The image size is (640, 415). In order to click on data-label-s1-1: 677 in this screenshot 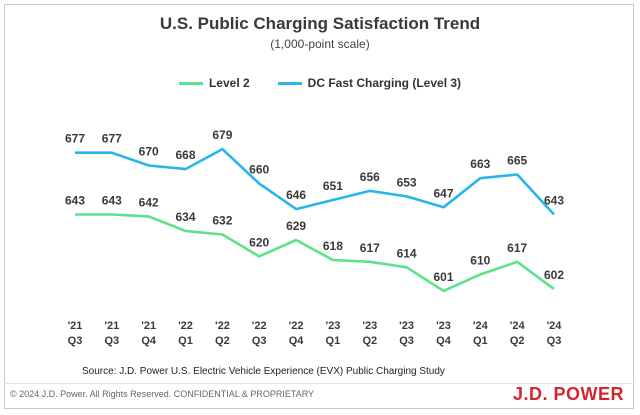, I will do `click(112, 139)`.